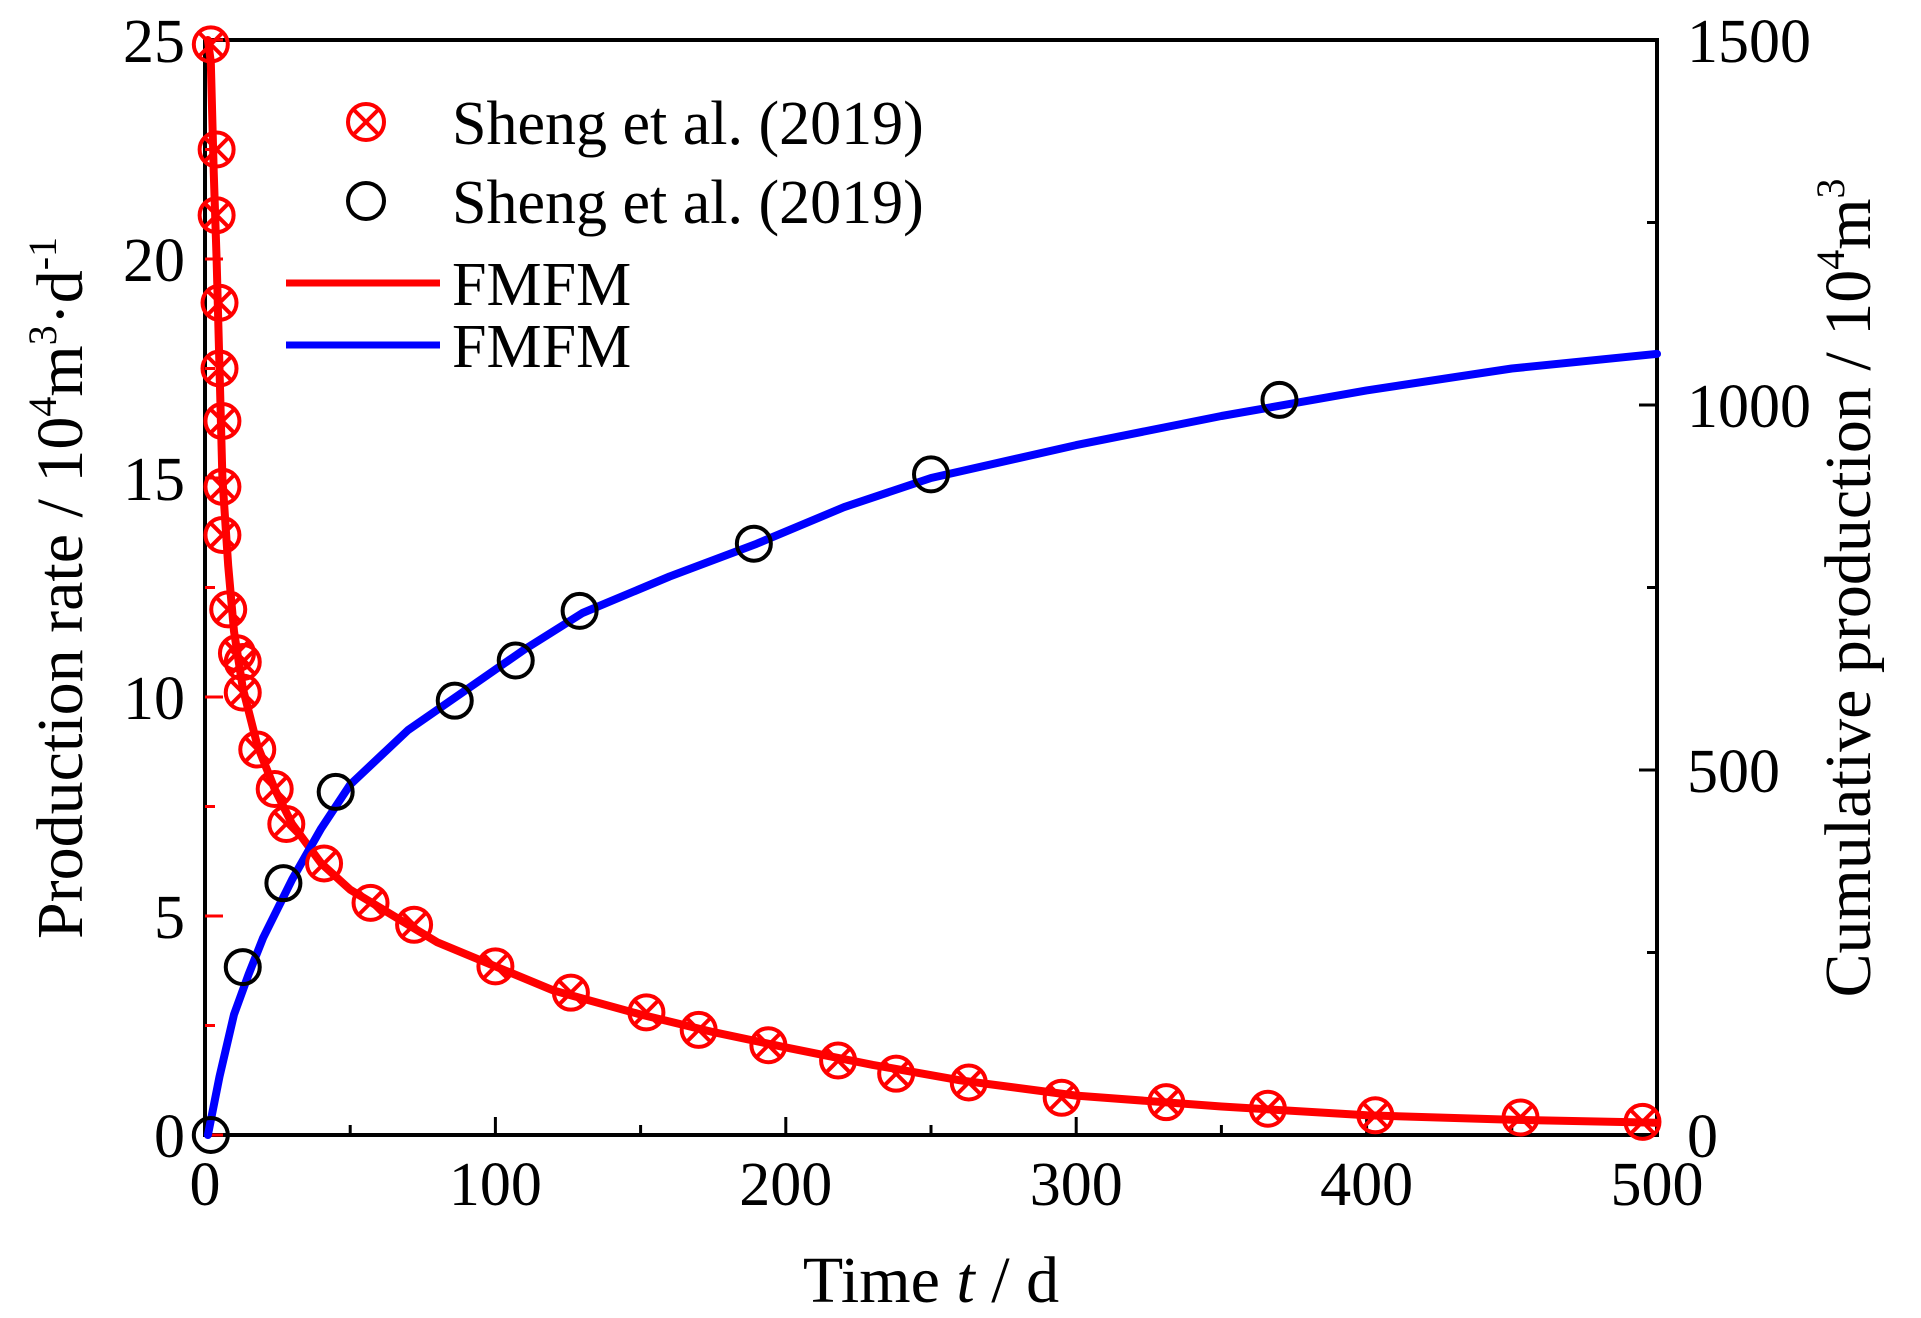  Describe the element at coordinates (541, 347) in the screenshot. I see `legend-label-fmfm-cumulative: FMFM` at that location.